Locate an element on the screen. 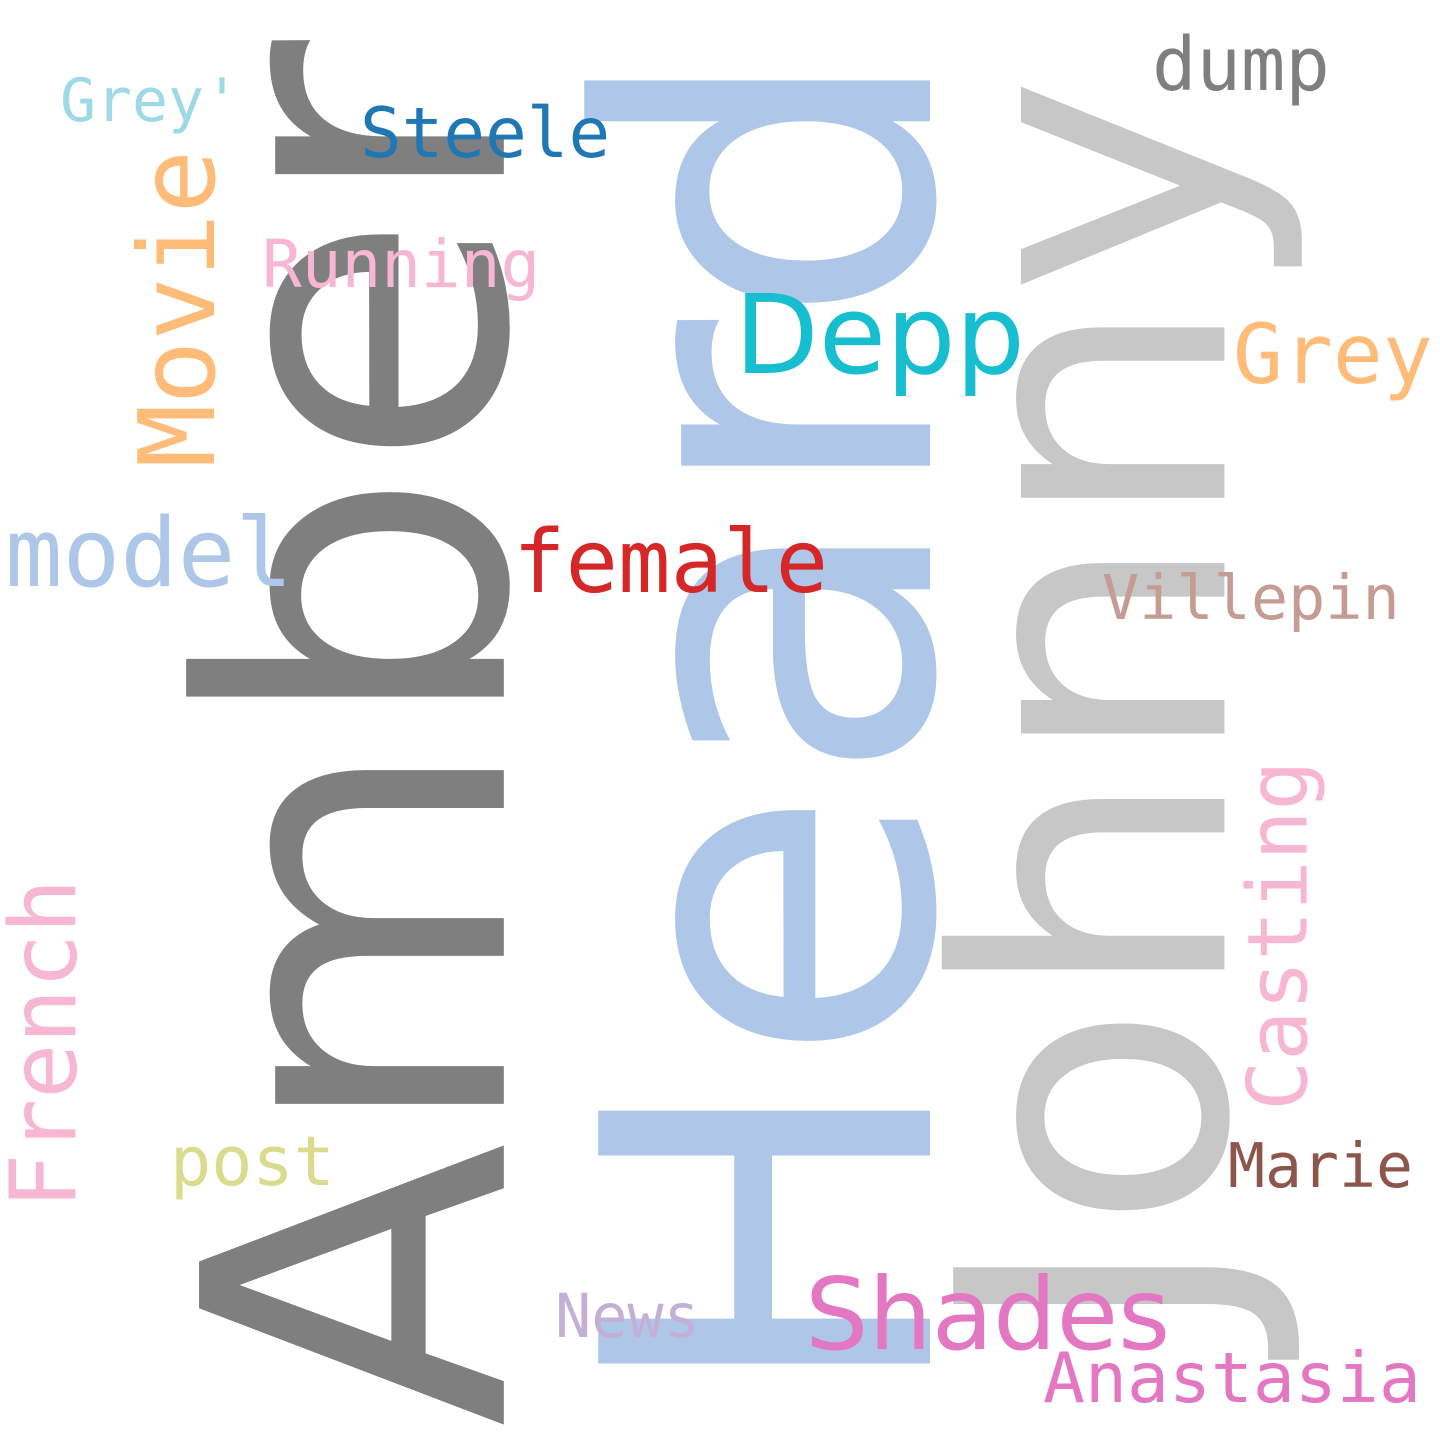 Image resolution: width=1440 pixels, height=1440 pixels. word-news: News is located at coordinates (627, 1317).